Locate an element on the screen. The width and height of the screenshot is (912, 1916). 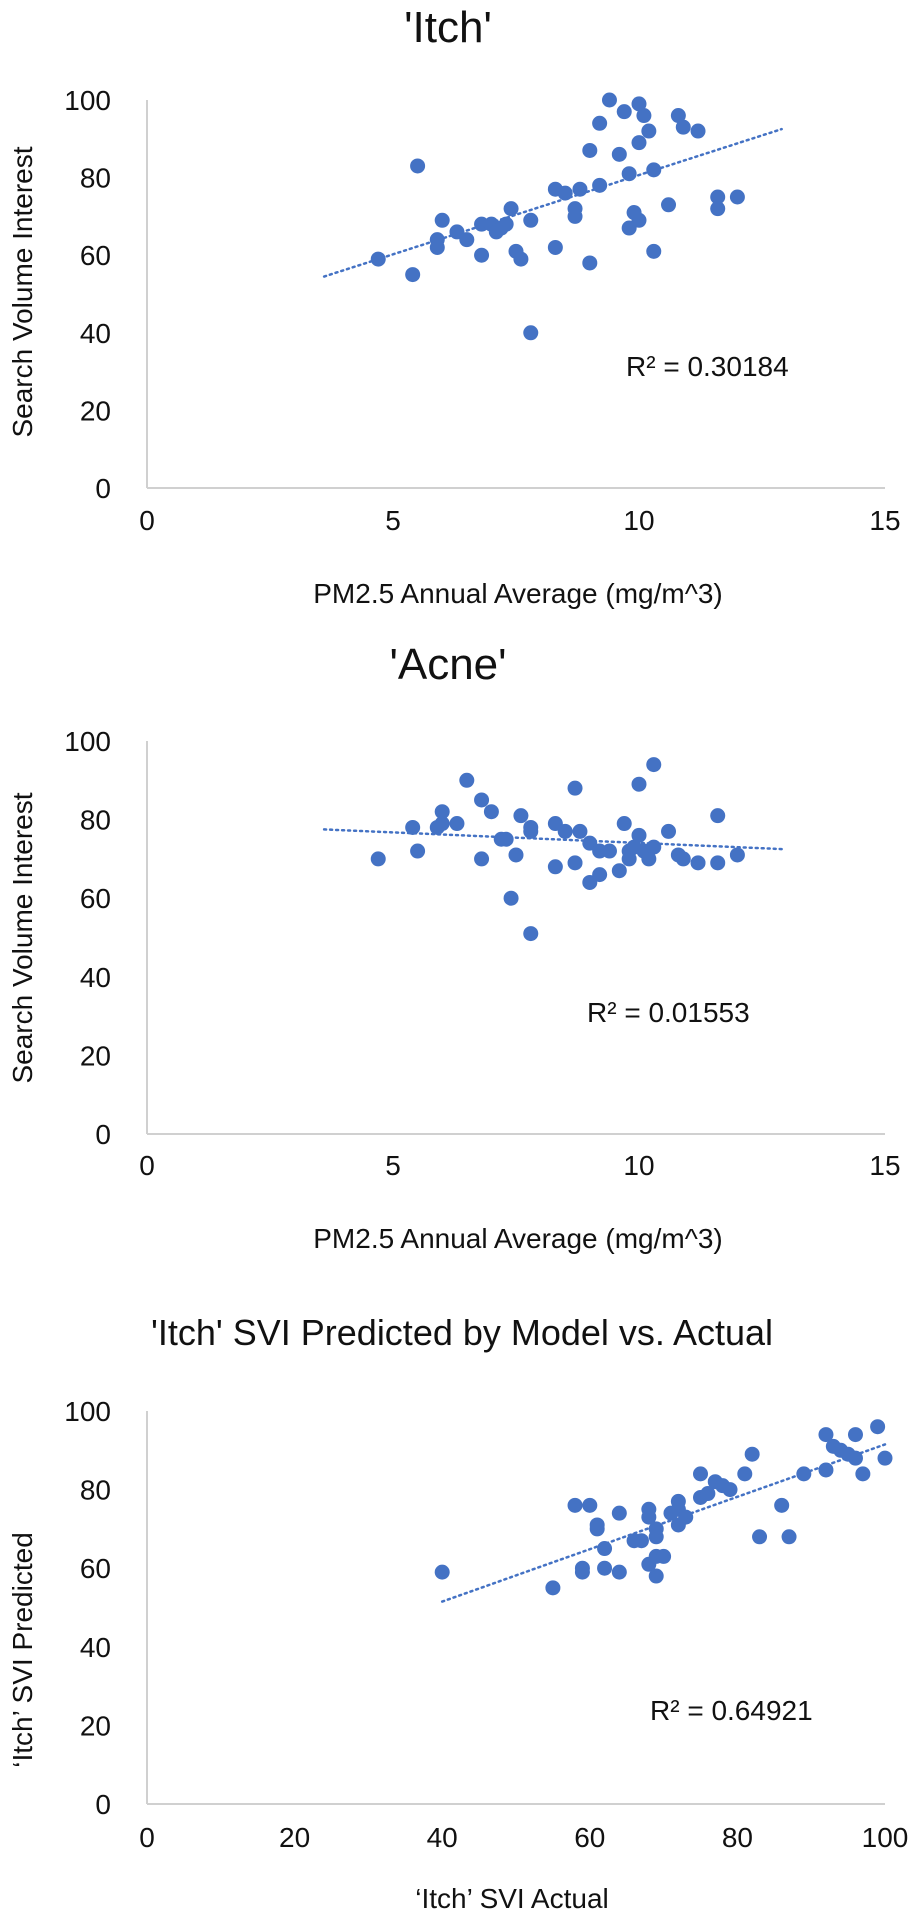
x-tick-label: 0 is located at coordinates (147, 1837).